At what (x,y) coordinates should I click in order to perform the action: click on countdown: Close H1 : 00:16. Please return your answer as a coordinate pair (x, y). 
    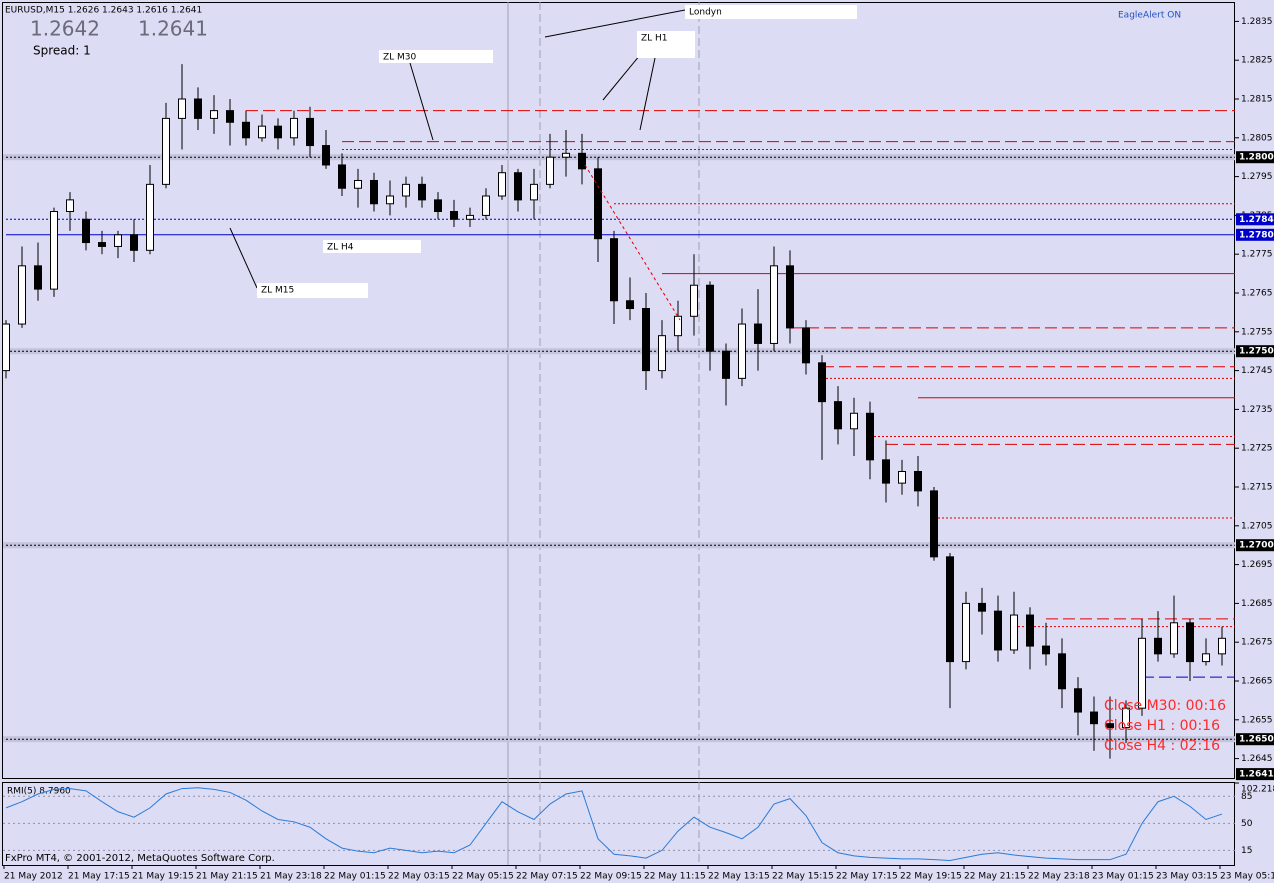
    Looking at the image, I should click on (1162, 726).